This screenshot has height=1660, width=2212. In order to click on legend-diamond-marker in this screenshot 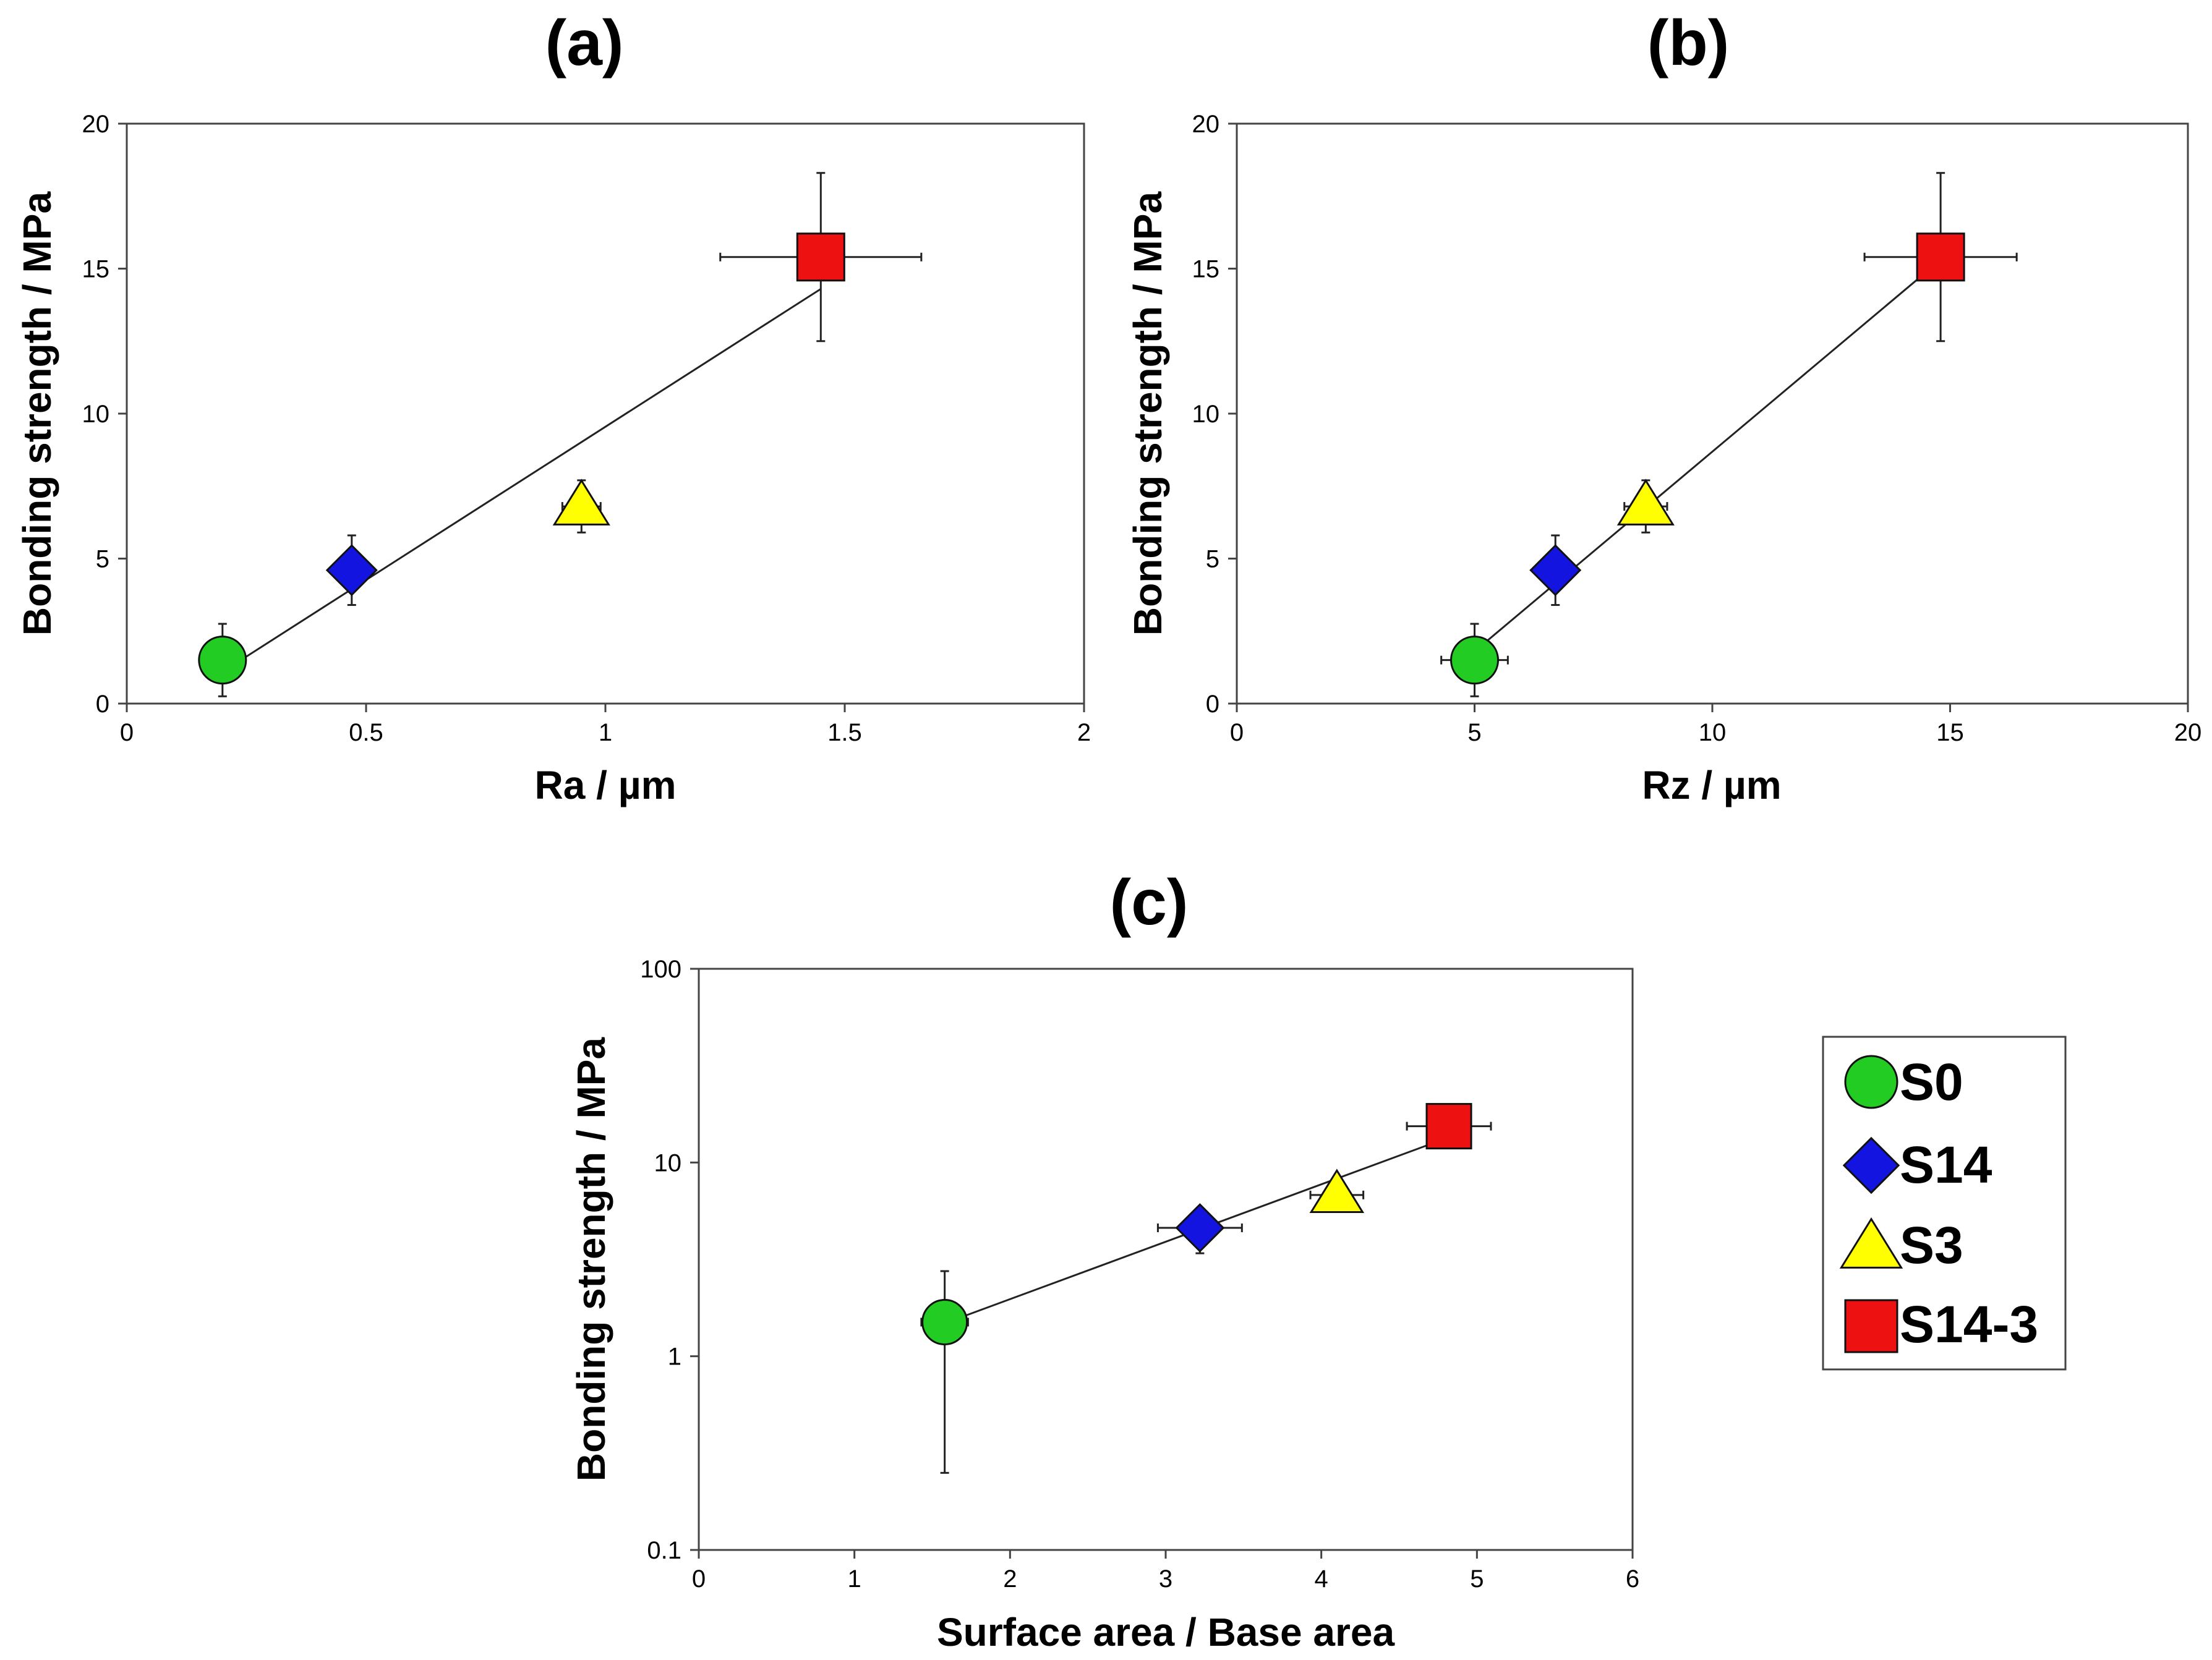, I will do `click(1871, 1165)`.